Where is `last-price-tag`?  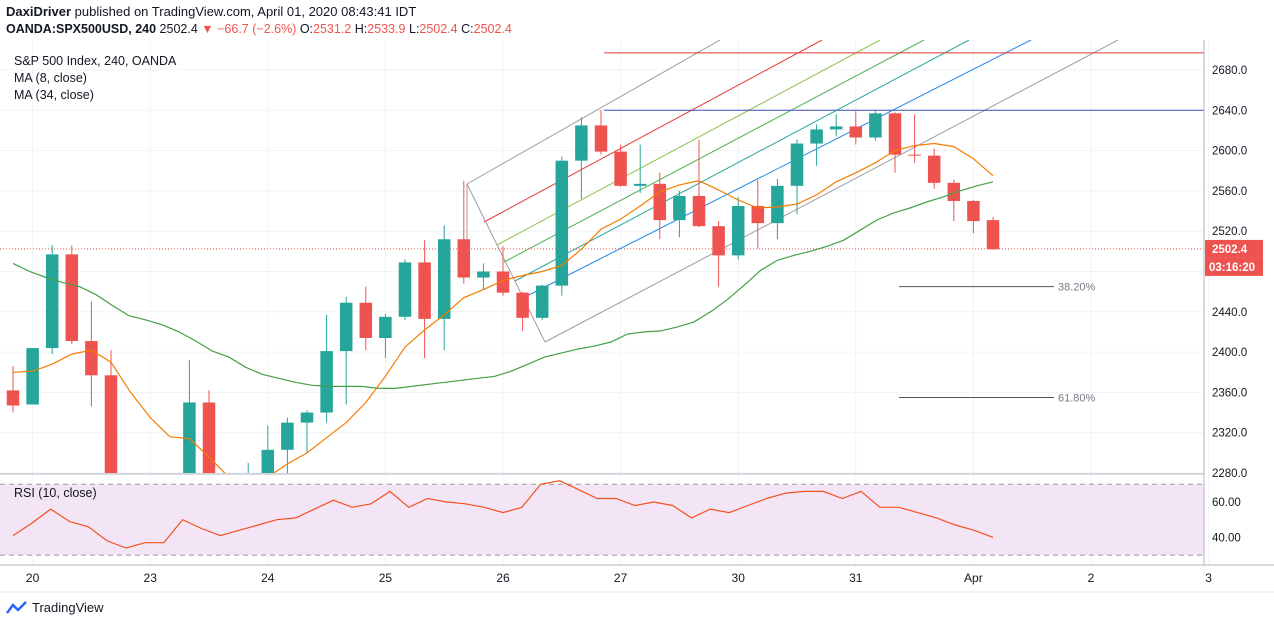 last-price-tag is located at coordinates (1234, 248).